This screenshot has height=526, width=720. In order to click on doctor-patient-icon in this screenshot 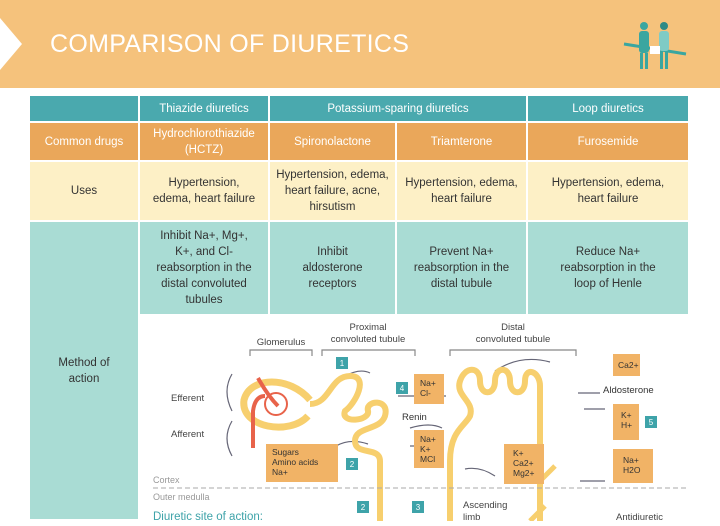, I will do `click(655, 45)`.